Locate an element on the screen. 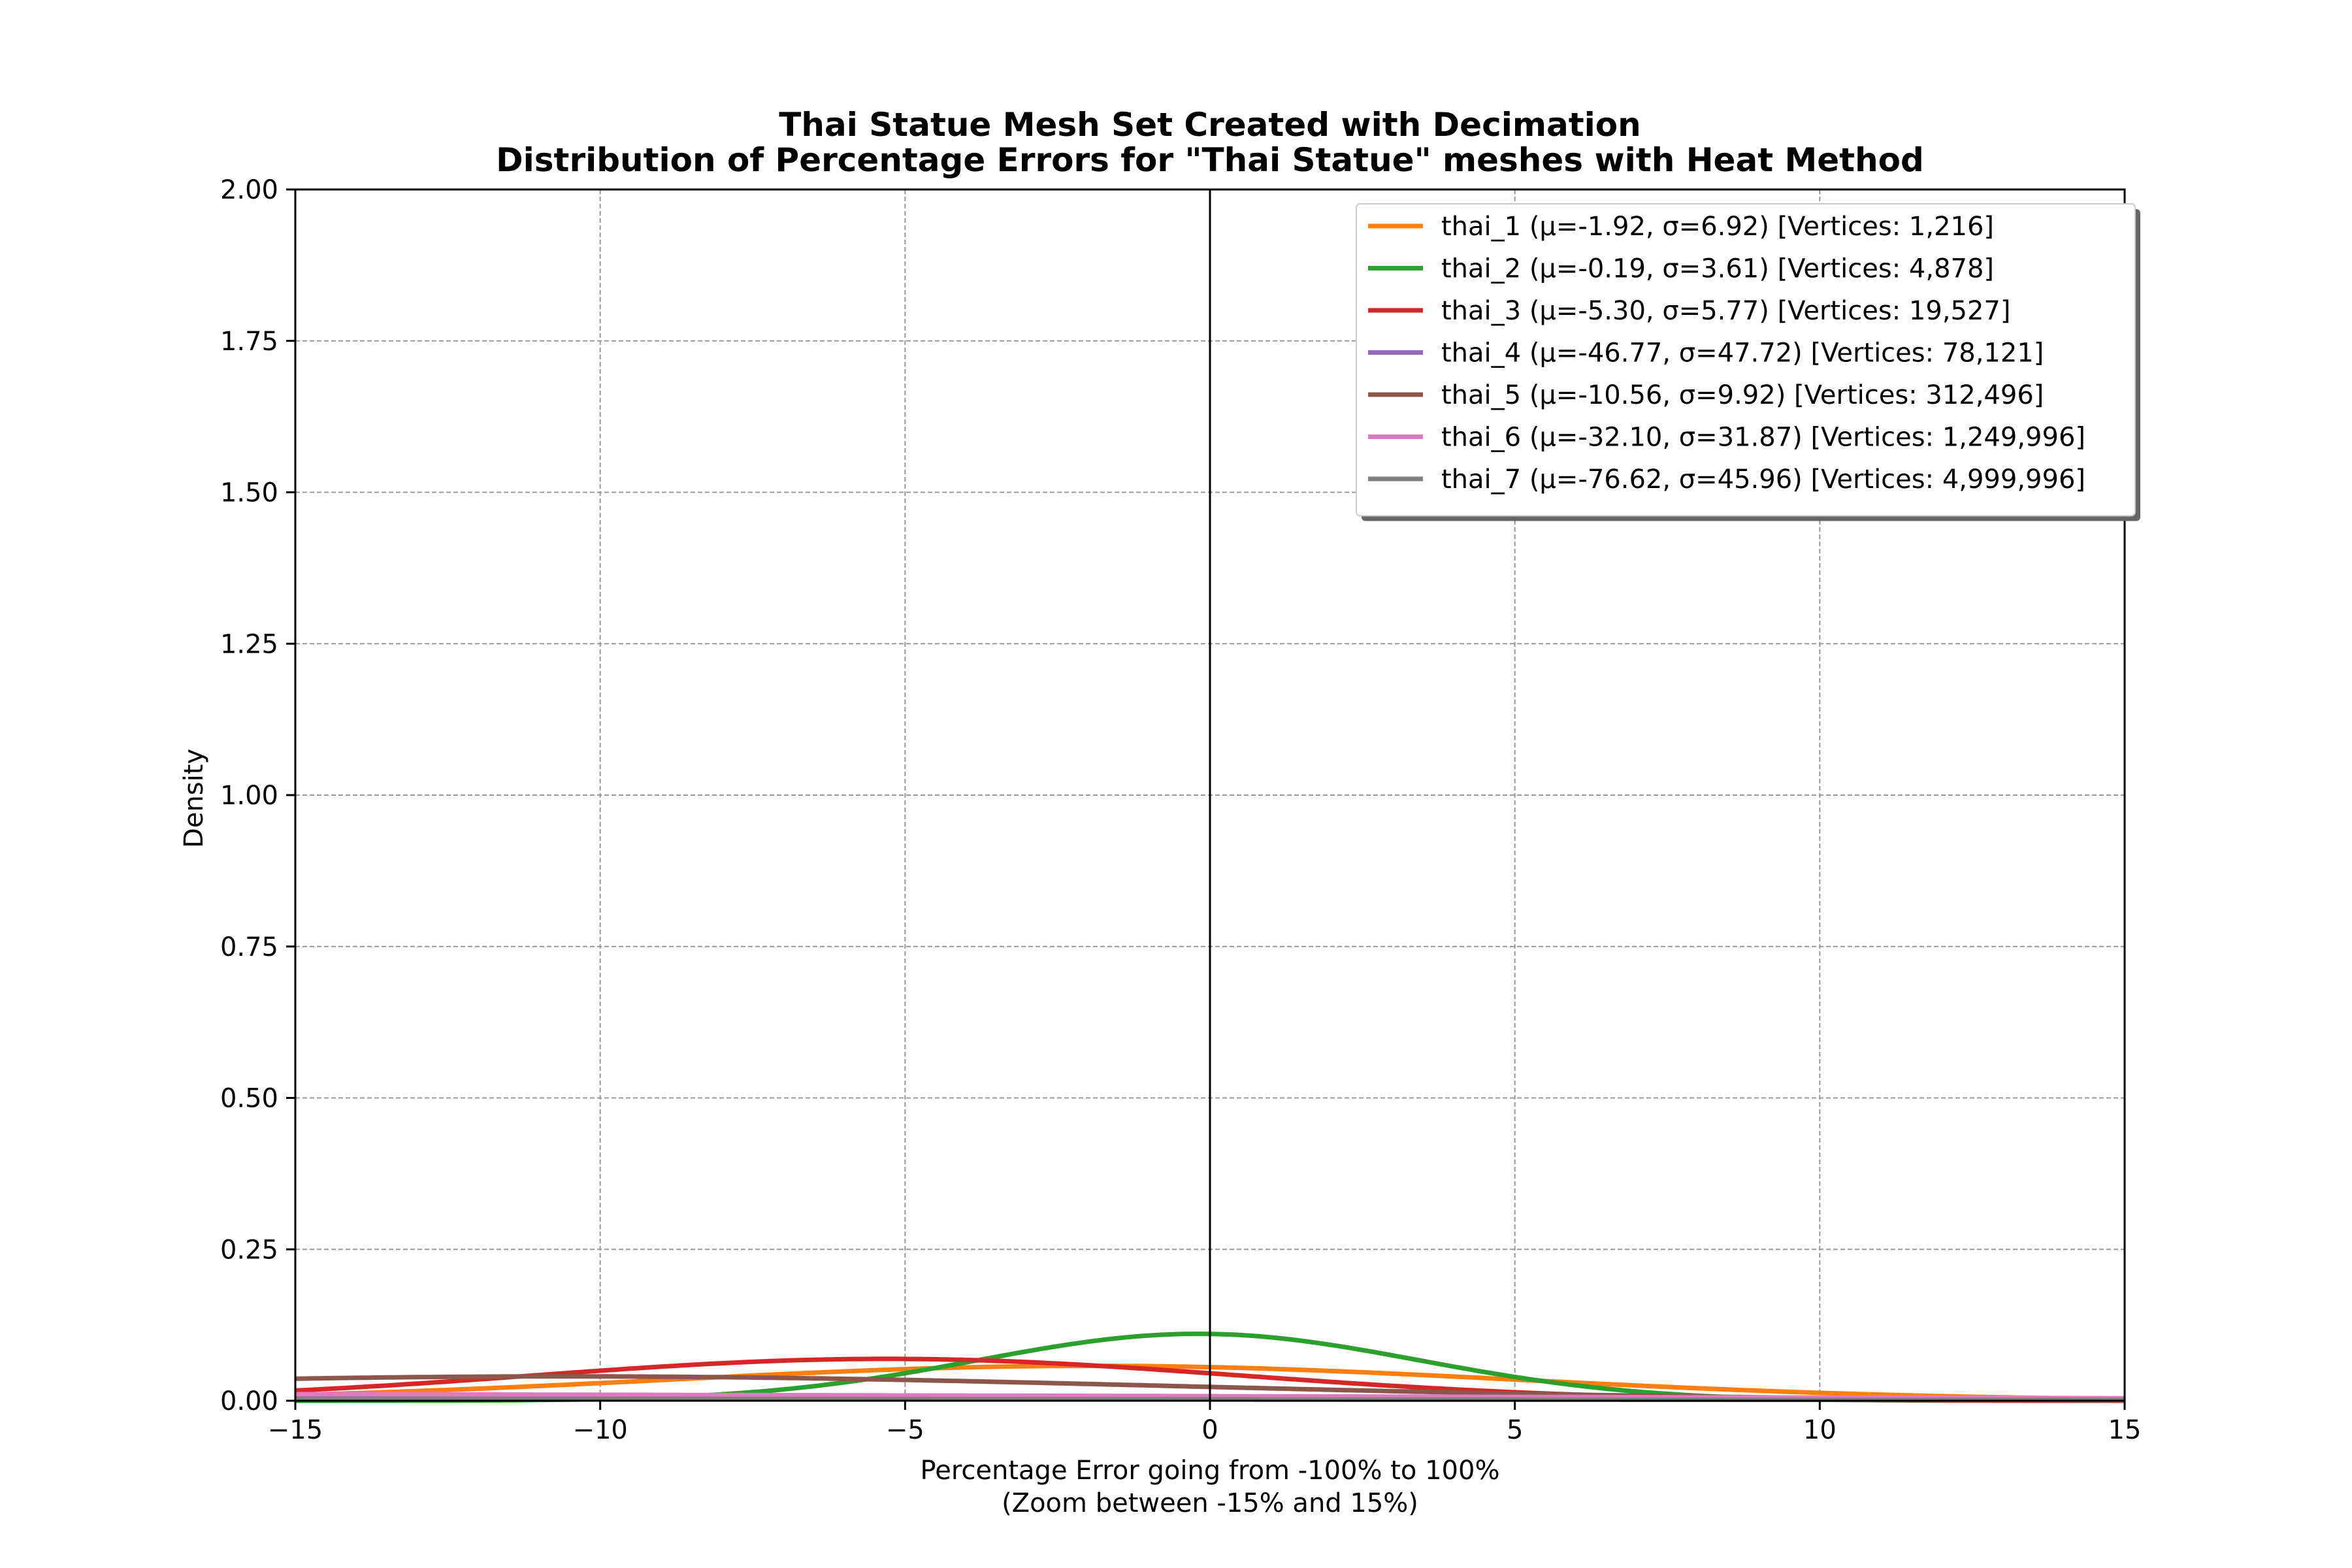 This screenshot has width=2352, height=1568. x-axis-label-note: (Zoom between -15% and 15%) is located at coordinates (1210, 1503).